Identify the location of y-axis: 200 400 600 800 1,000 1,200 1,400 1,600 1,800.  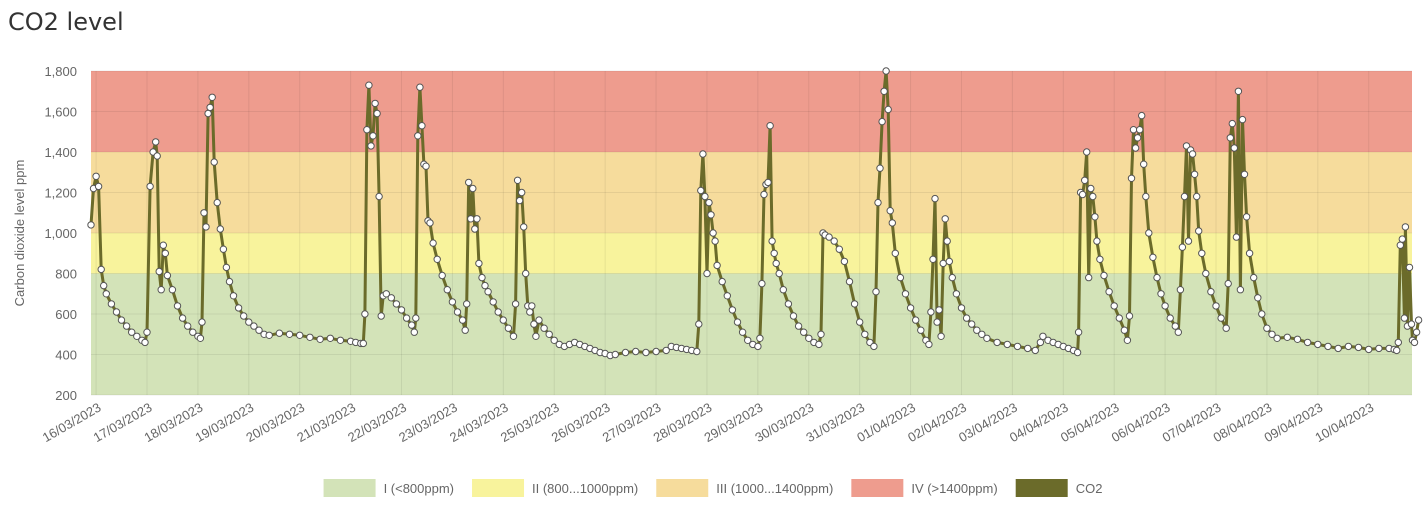
(60, 233).